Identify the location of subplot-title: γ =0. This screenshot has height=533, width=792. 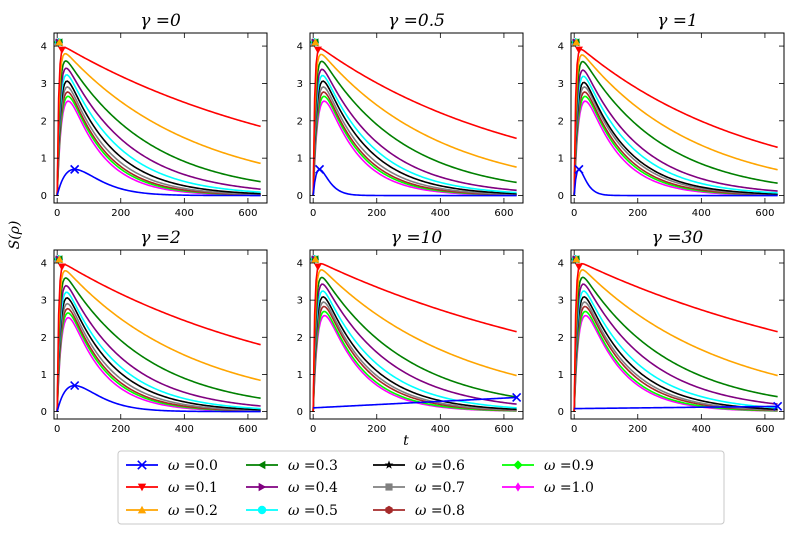
(160, 21).